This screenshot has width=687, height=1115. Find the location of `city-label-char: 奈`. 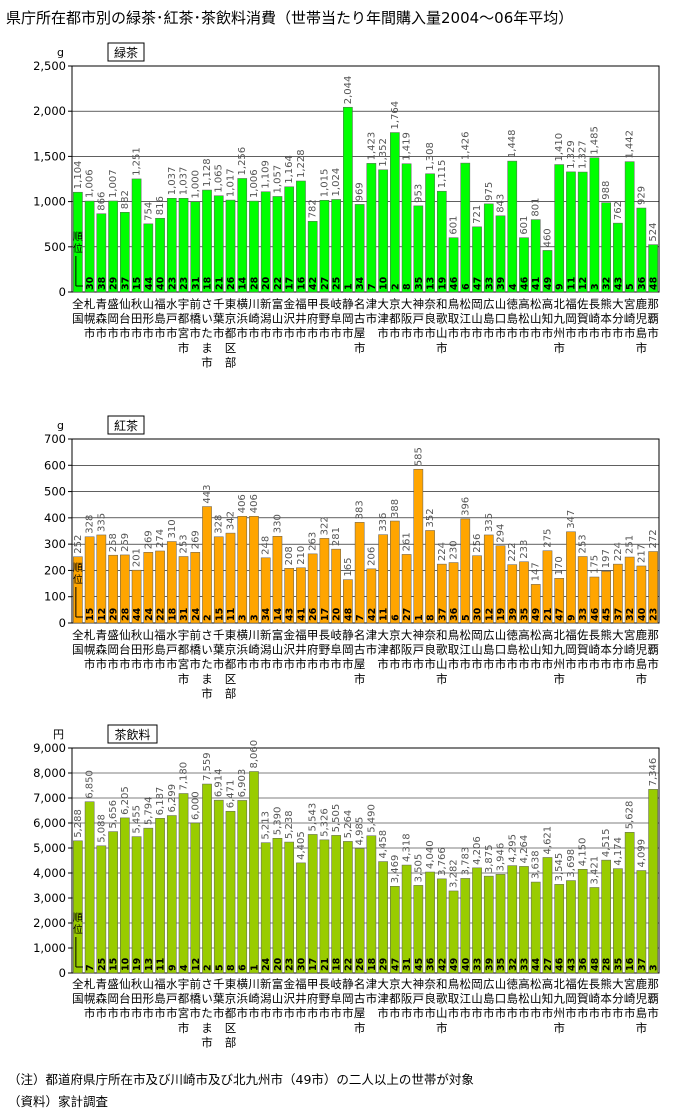

city-label-char: 奈 is located at coordinates (430, 304).